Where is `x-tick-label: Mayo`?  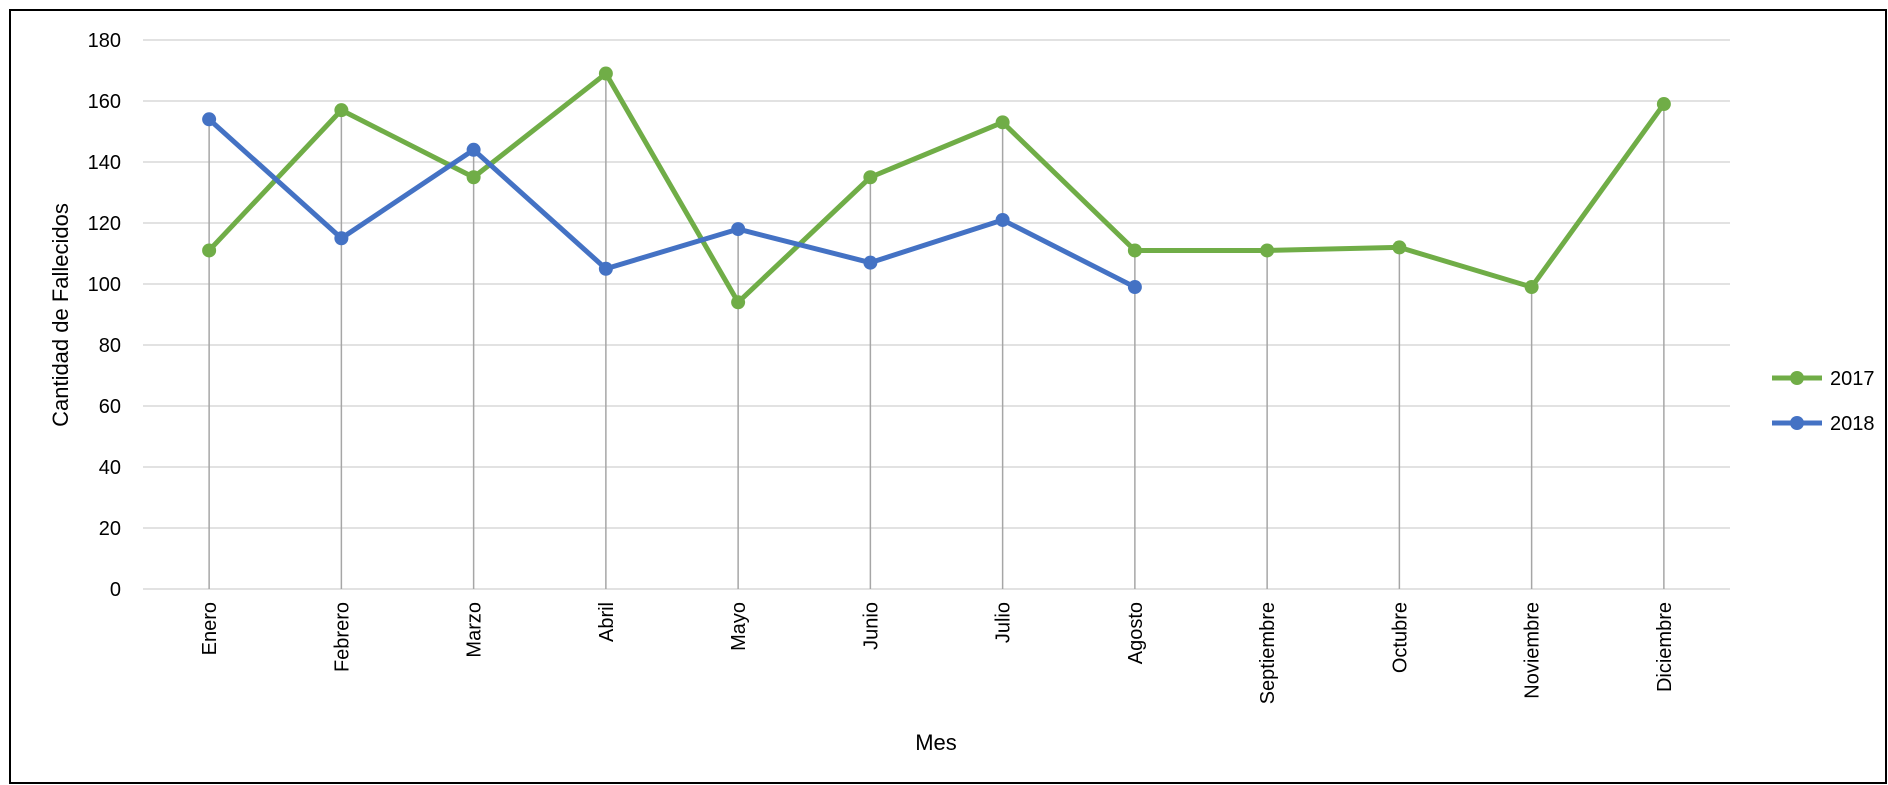 x-tick-label: Mayo is located at coordinates (739, 626).